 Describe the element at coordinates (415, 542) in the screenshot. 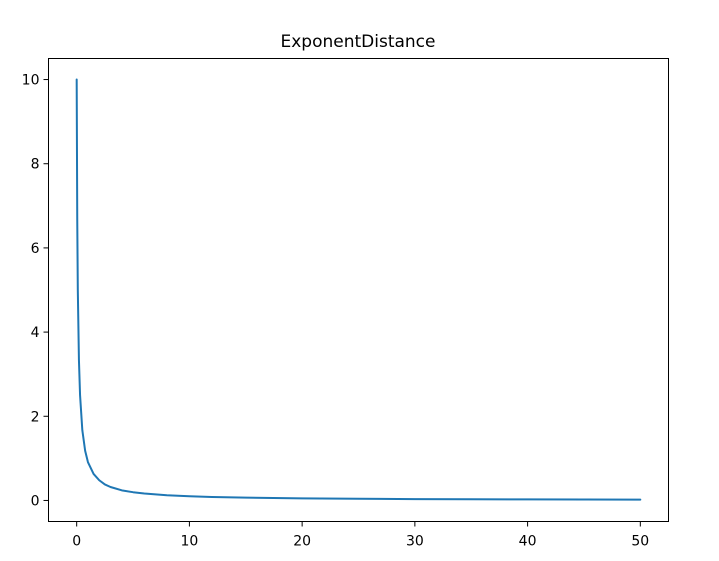

I see `x-tick-label: 30` at that location.